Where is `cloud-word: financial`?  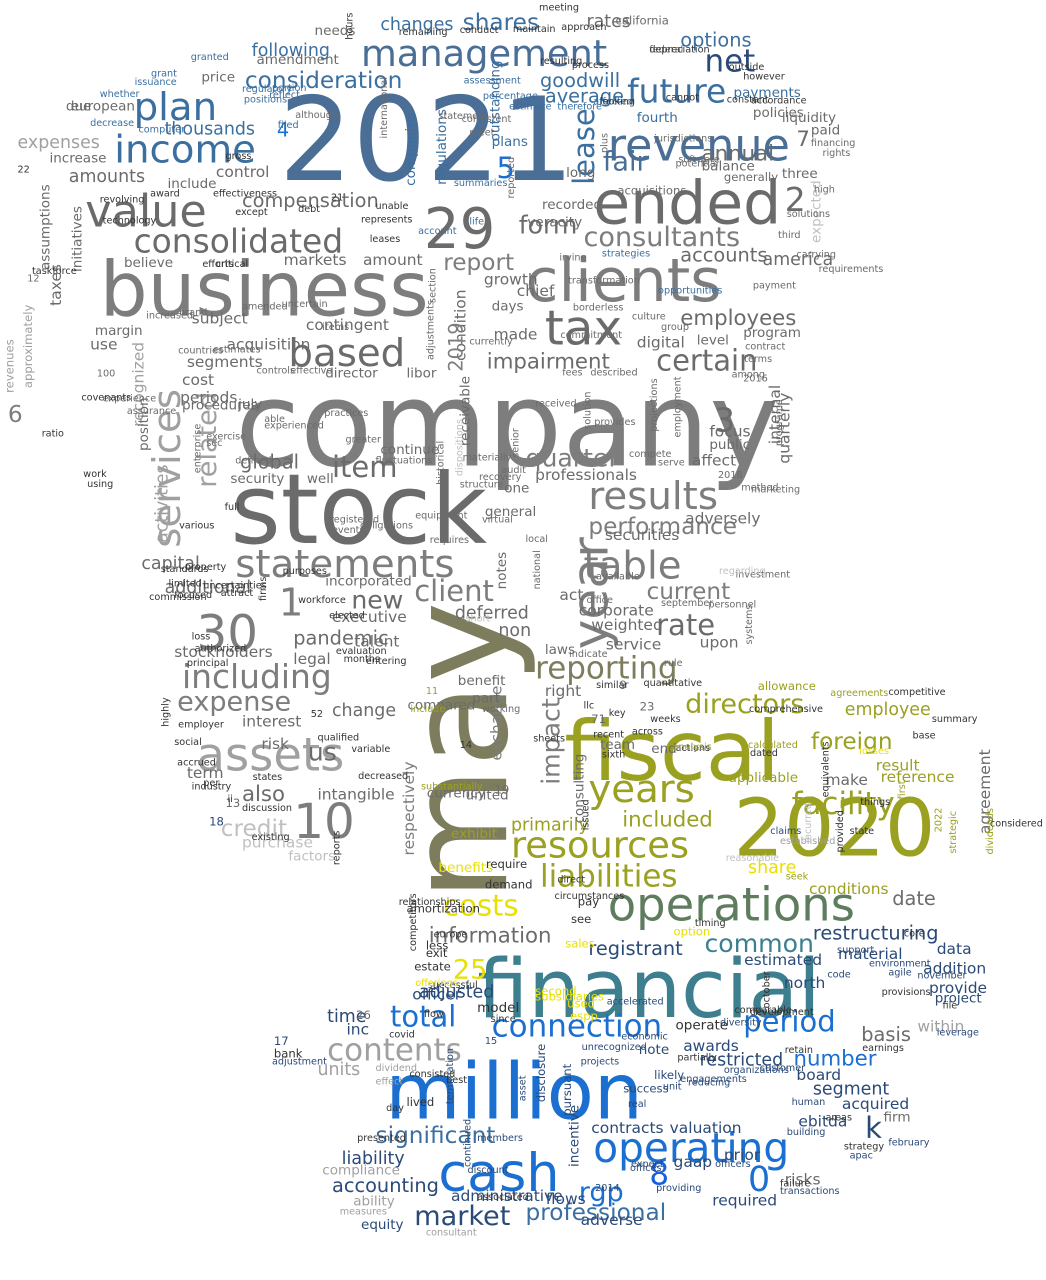
cloud-word: financial is located at coordinates (649, 990).